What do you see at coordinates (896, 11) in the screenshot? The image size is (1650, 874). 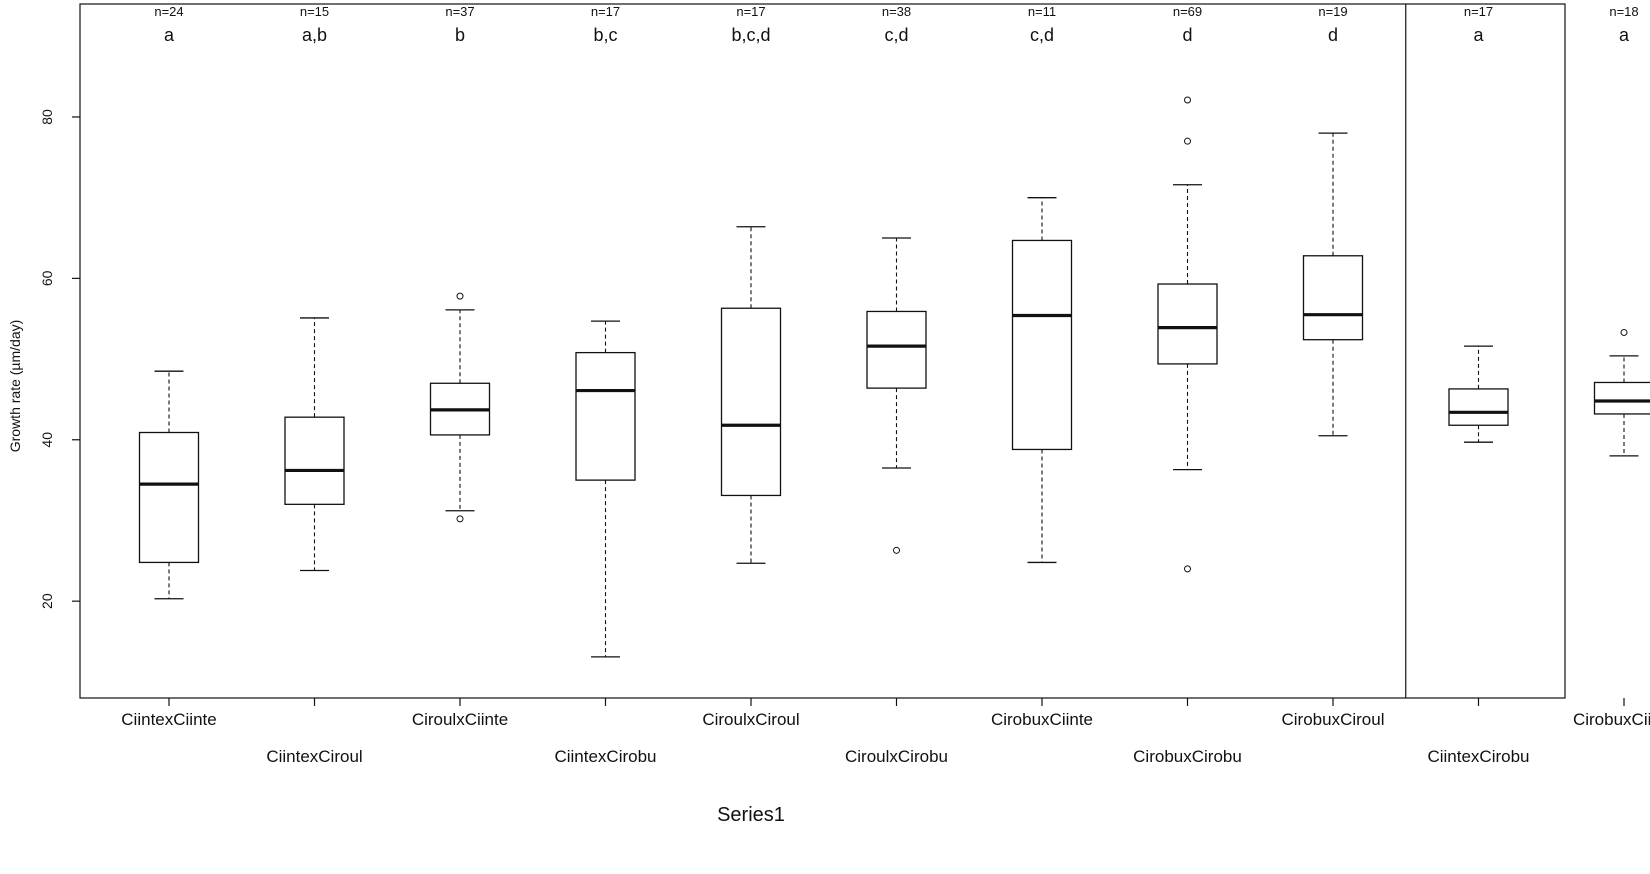 I see `sample-size-label: n=38` at bounding box center [896, 11].